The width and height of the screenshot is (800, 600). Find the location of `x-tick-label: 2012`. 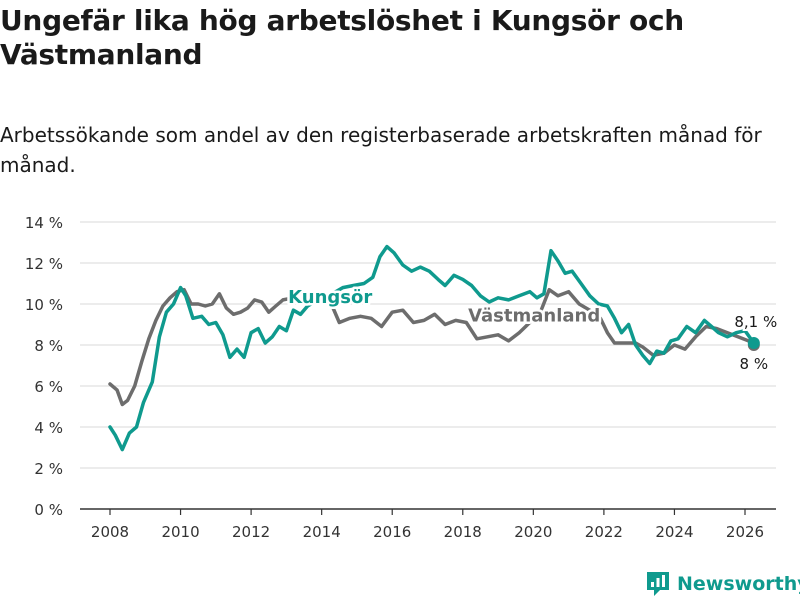

x-tick-label: 2012 is located at coordinates (251, 532).